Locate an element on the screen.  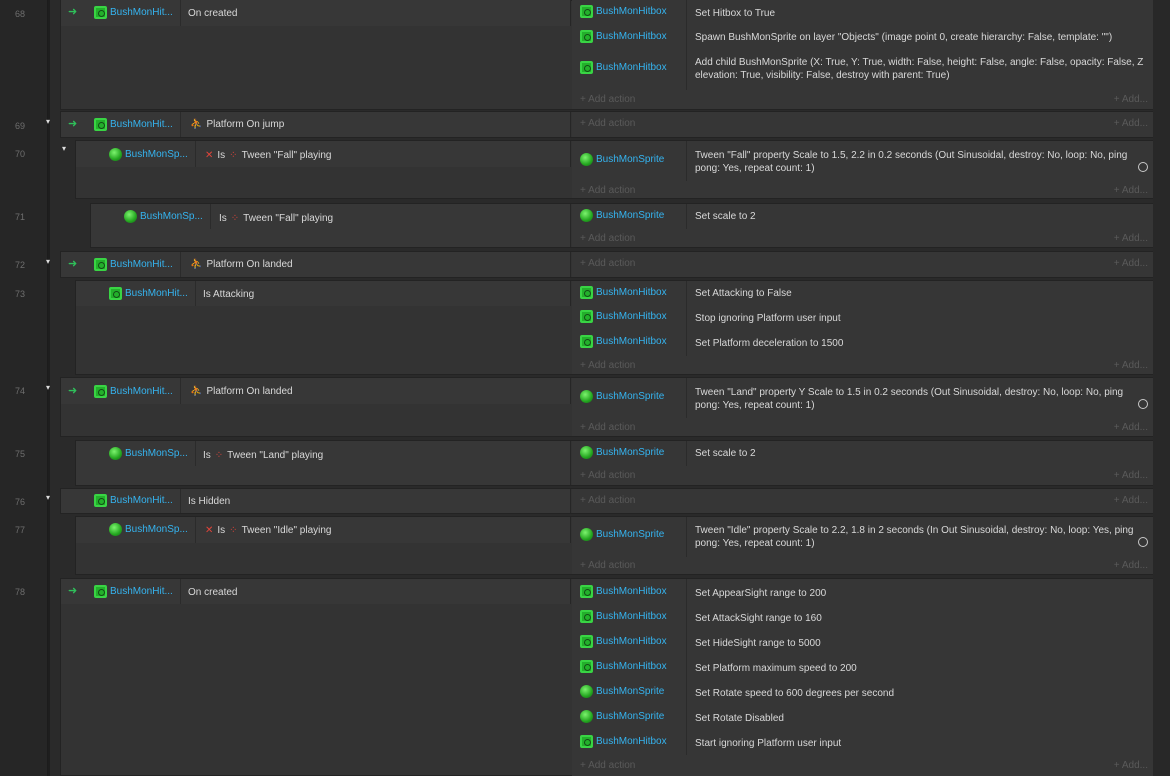
action-text: Set Platform deceleration to 1500 is located at coordinates (769, 343).